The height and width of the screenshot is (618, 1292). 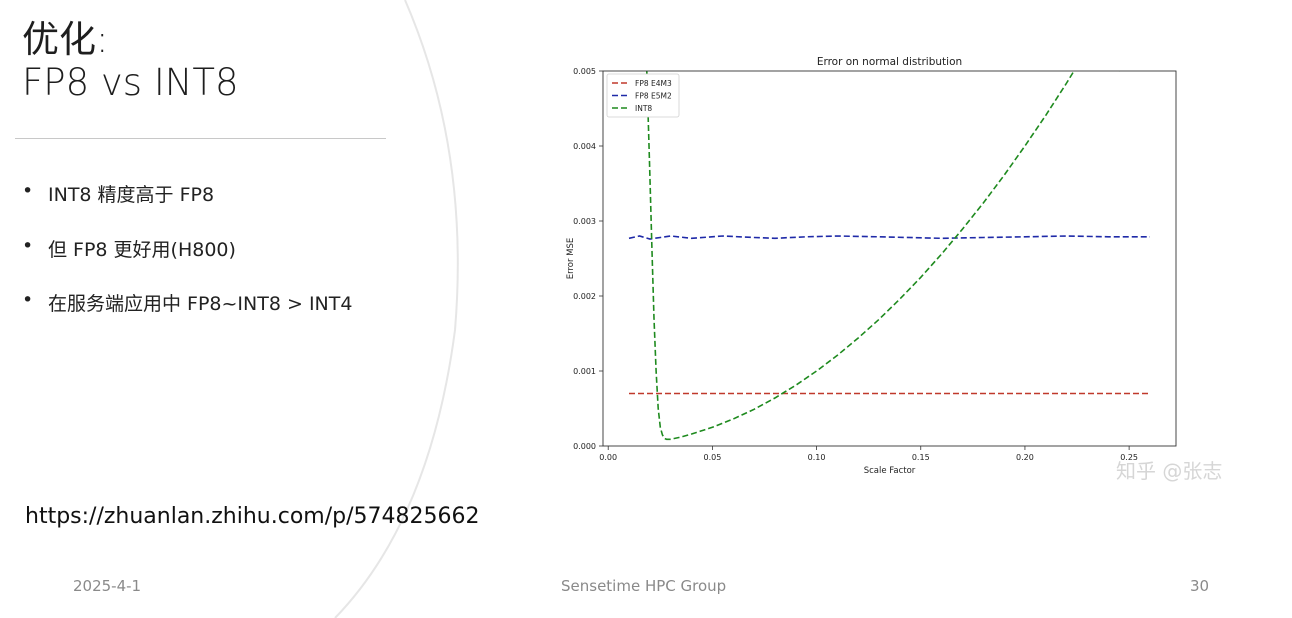 What do you see at coordinates (584, 71) in the screenshot?
I see `y-tick-label: 0.005` at bounding box center [584, 71].